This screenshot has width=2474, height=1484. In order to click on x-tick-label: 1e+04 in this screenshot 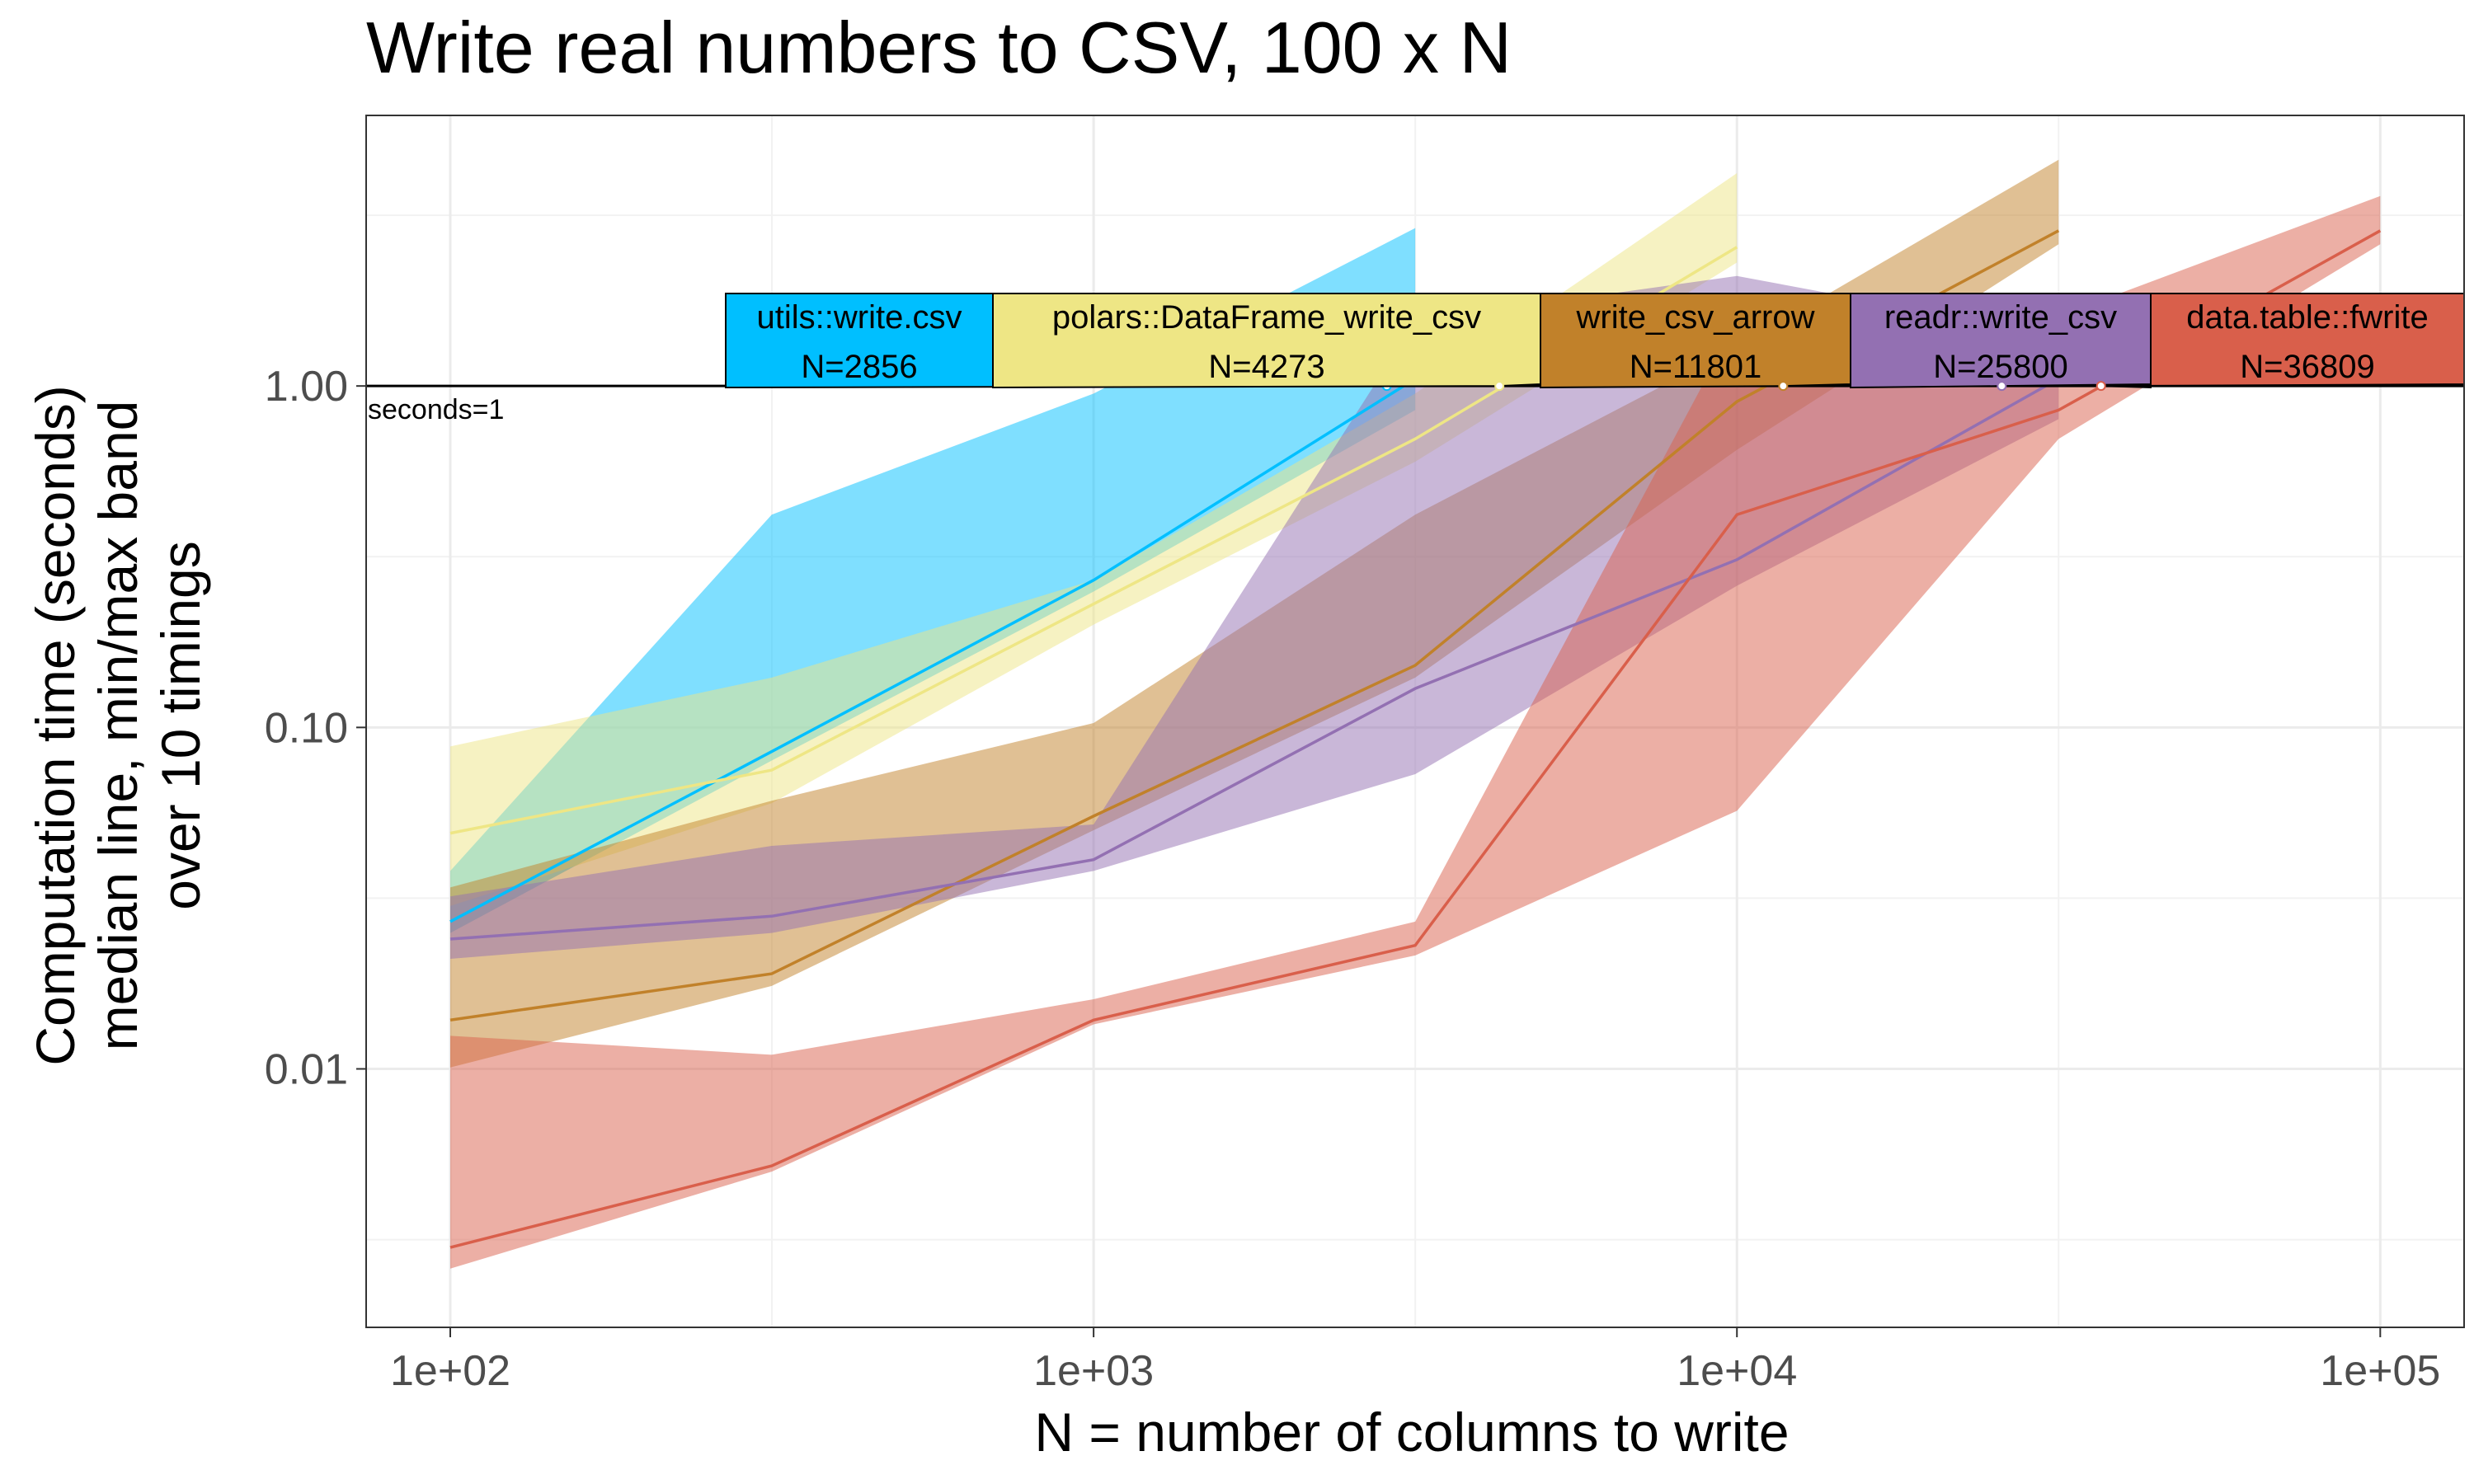, I will do `click(1737, 1371)`.